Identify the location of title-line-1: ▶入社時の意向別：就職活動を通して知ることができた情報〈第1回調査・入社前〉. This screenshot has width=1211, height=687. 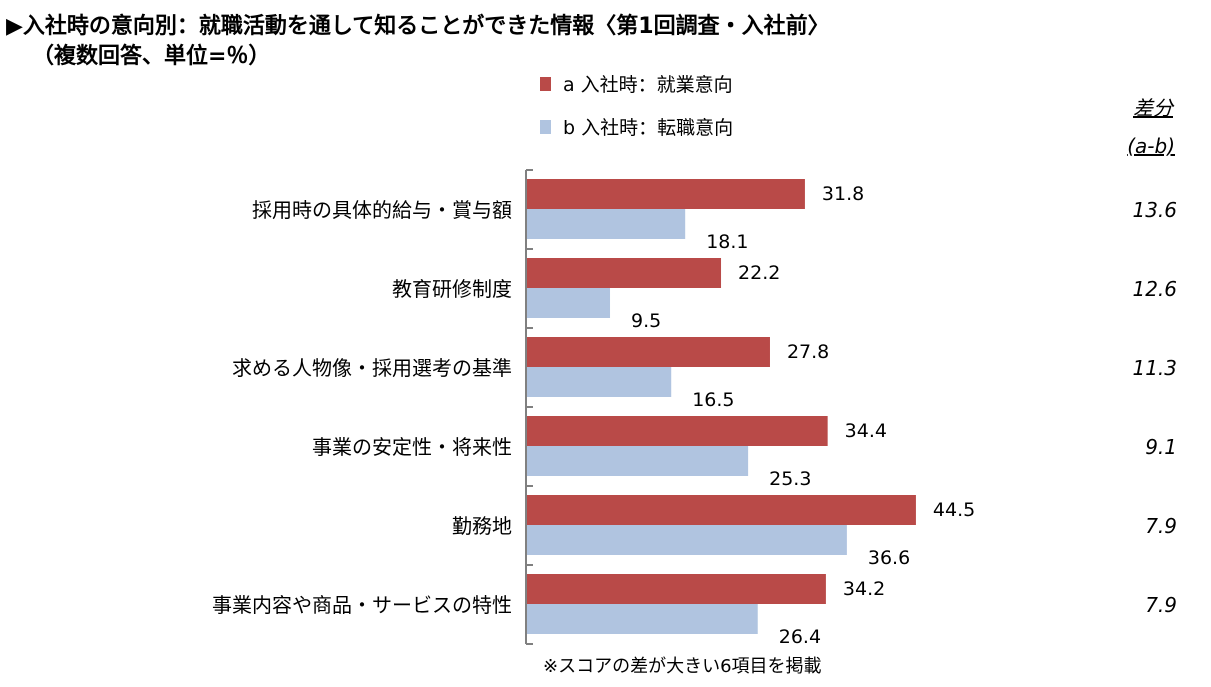
(418, 26).